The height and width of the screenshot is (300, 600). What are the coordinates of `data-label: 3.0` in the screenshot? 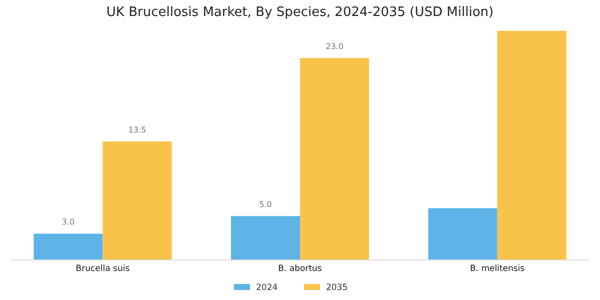 It's located at (68, 222).